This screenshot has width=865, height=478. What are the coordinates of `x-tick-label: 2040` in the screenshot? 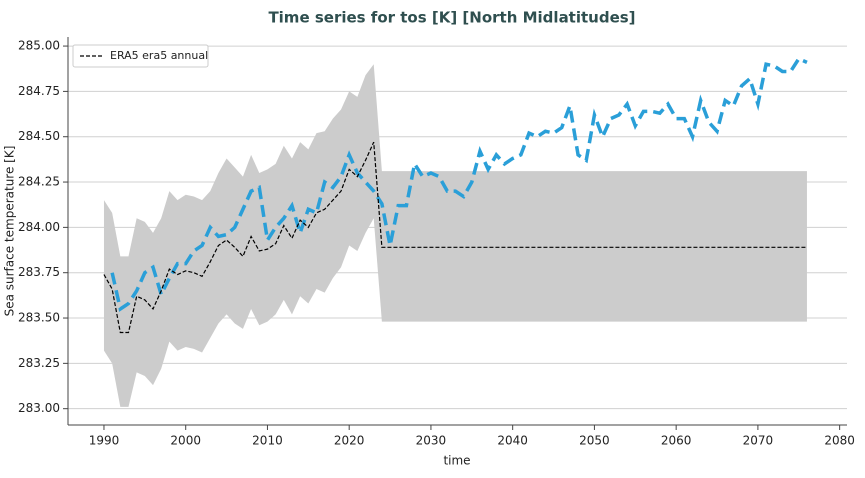 It's located at (512, 441).